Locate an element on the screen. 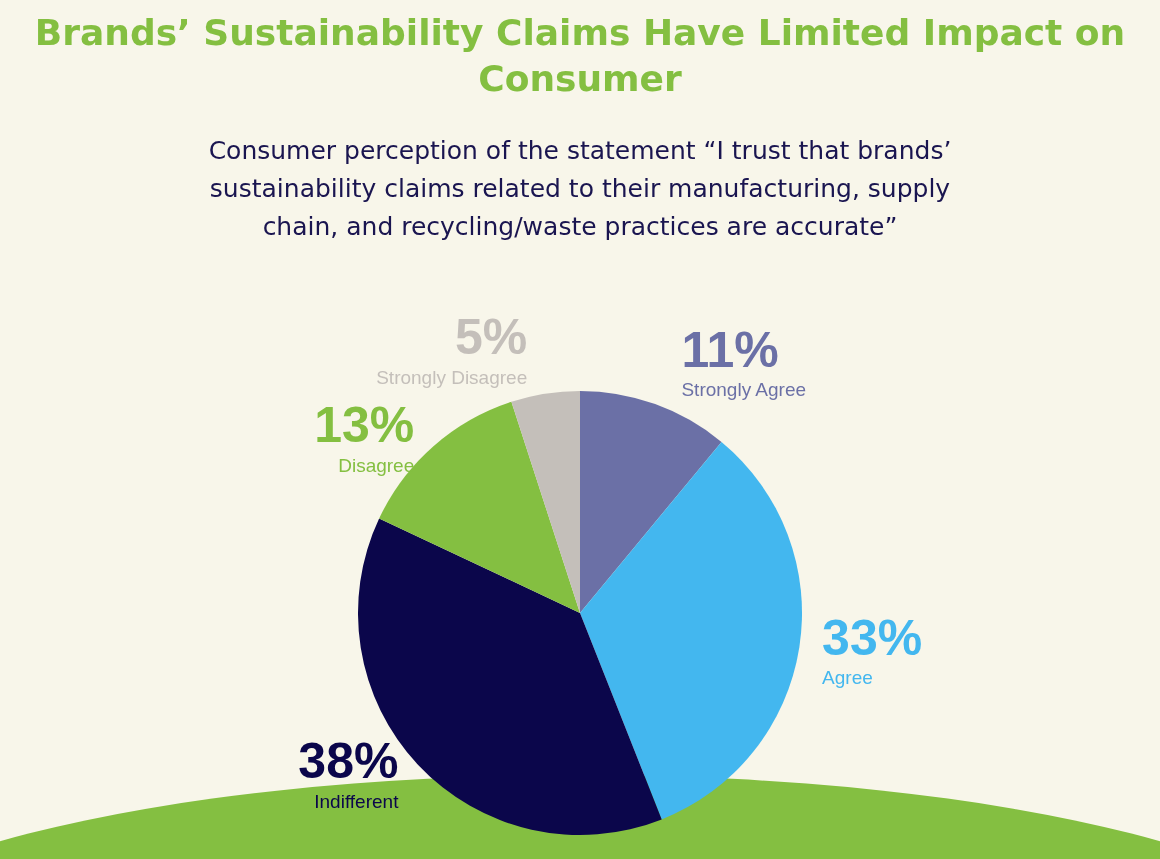 This screenshot has width=1160, height=859. data-label: 33% is located at coordinates (872, 637).